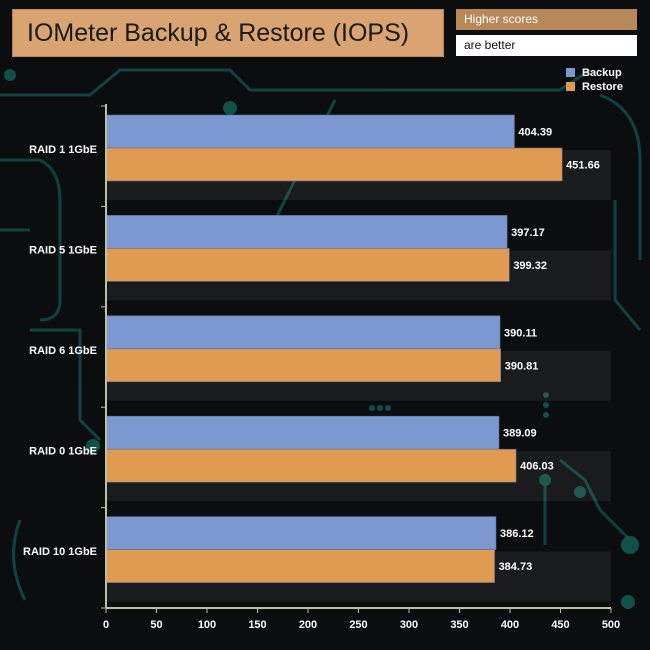 The image size is (650, 650). What do you see at coordinates (602, 73) in the screenshot?
I see `legend-label: Backup` at bounding box center [602, 73].